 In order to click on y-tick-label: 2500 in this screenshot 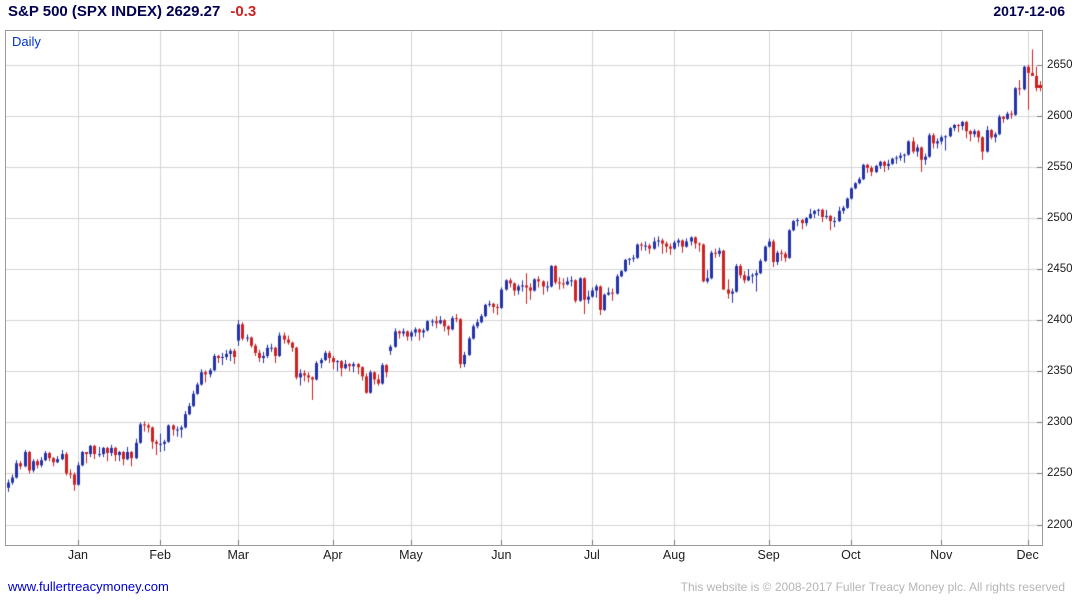, I will do `click(1060, 218)`.